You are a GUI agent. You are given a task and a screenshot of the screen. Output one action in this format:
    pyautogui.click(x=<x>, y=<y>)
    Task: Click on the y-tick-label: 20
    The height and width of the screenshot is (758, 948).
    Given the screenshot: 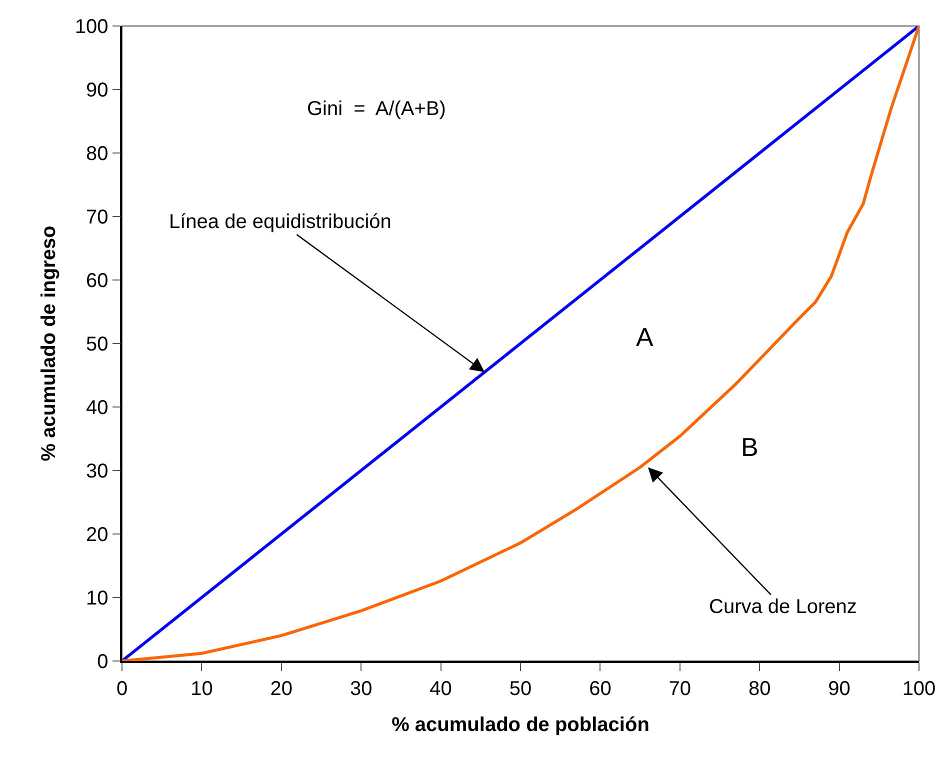 What is the action you would take?
    pyautogui.click(x=97, y=535)
    